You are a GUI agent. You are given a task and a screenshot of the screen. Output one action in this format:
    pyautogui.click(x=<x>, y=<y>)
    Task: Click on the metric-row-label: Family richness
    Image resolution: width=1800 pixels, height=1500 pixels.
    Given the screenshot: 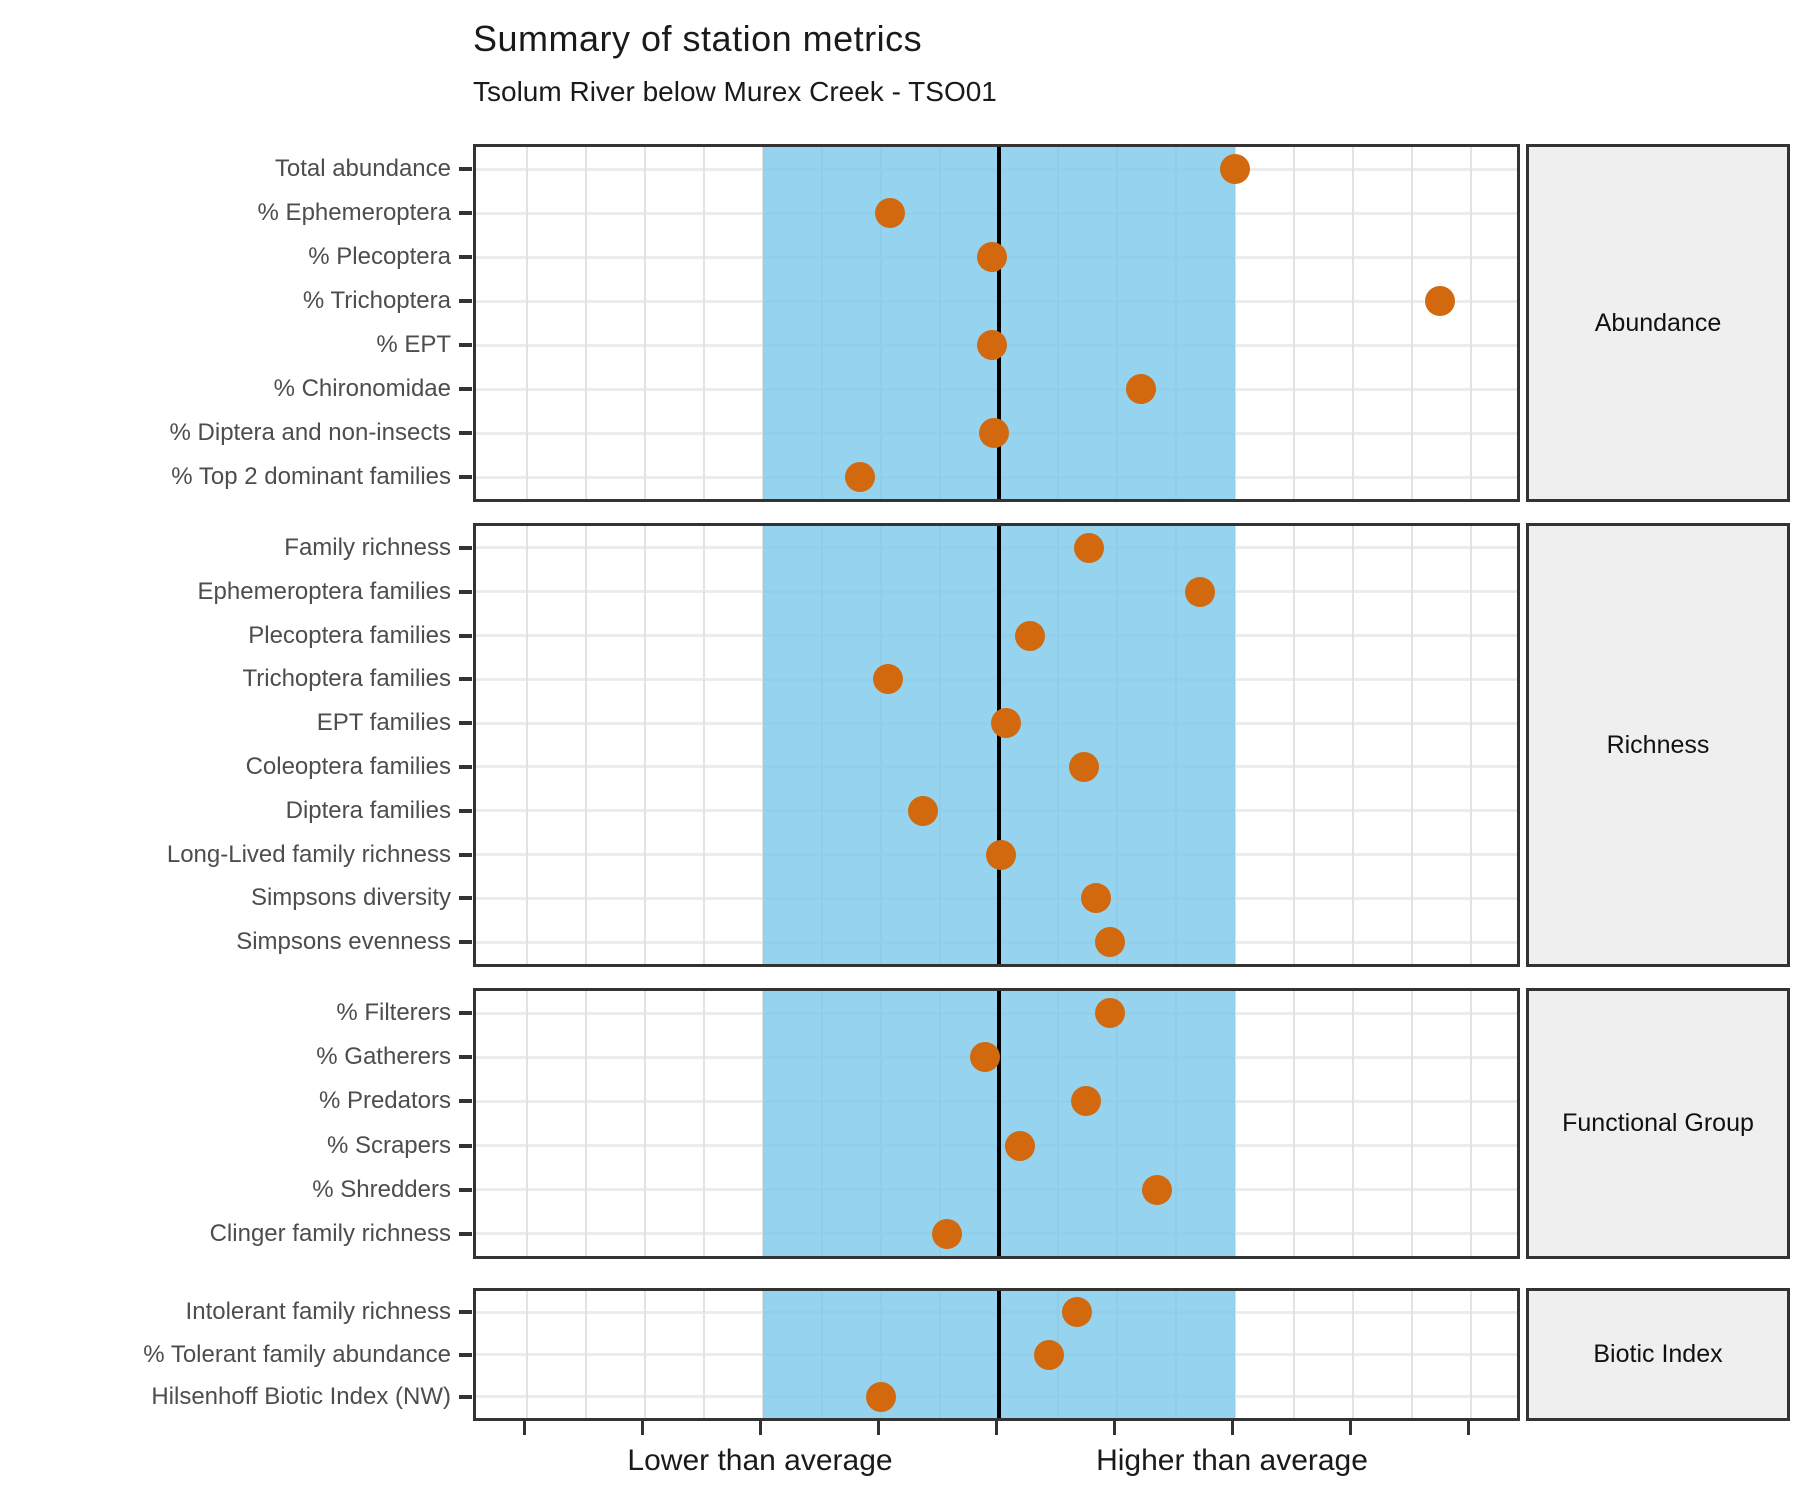 What is the action you would take?
    pyautogui.click(x=367, y=547)
    